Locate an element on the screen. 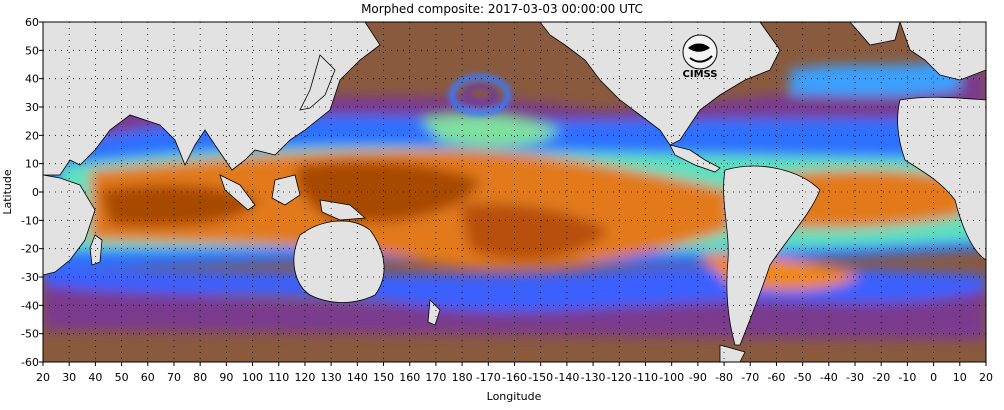 This screenshot has width=1004, height=410. x-tick-label: 100 is located at coordinates (252, 377).